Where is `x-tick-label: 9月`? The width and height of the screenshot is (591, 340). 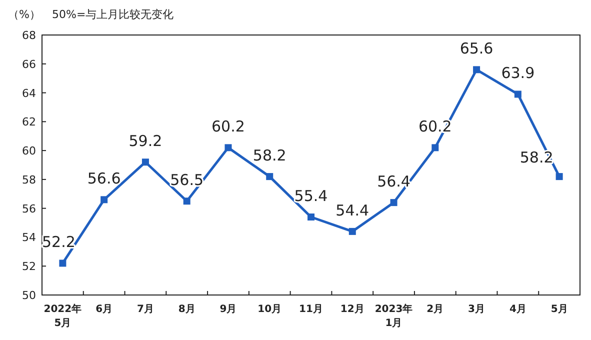 x-tick-label: 9月 is located at coordinates (228, 309).